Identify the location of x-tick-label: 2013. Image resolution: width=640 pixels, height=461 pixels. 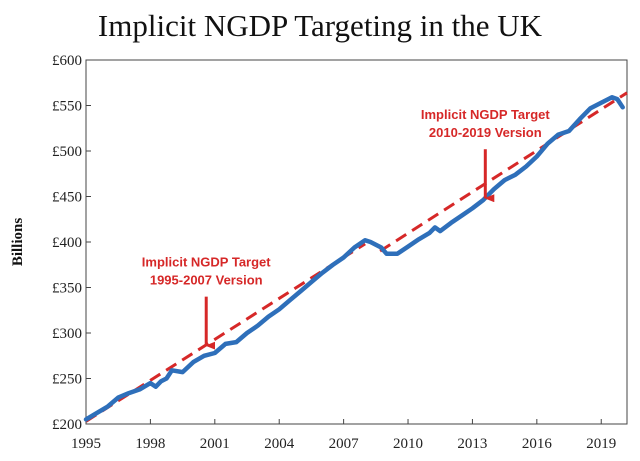
(472, 444).